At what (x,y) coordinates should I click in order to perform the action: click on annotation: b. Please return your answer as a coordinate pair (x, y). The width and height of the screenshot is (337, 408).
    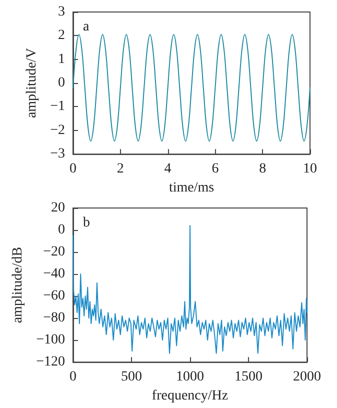
    Looking at the image, I should click on (86, 223).